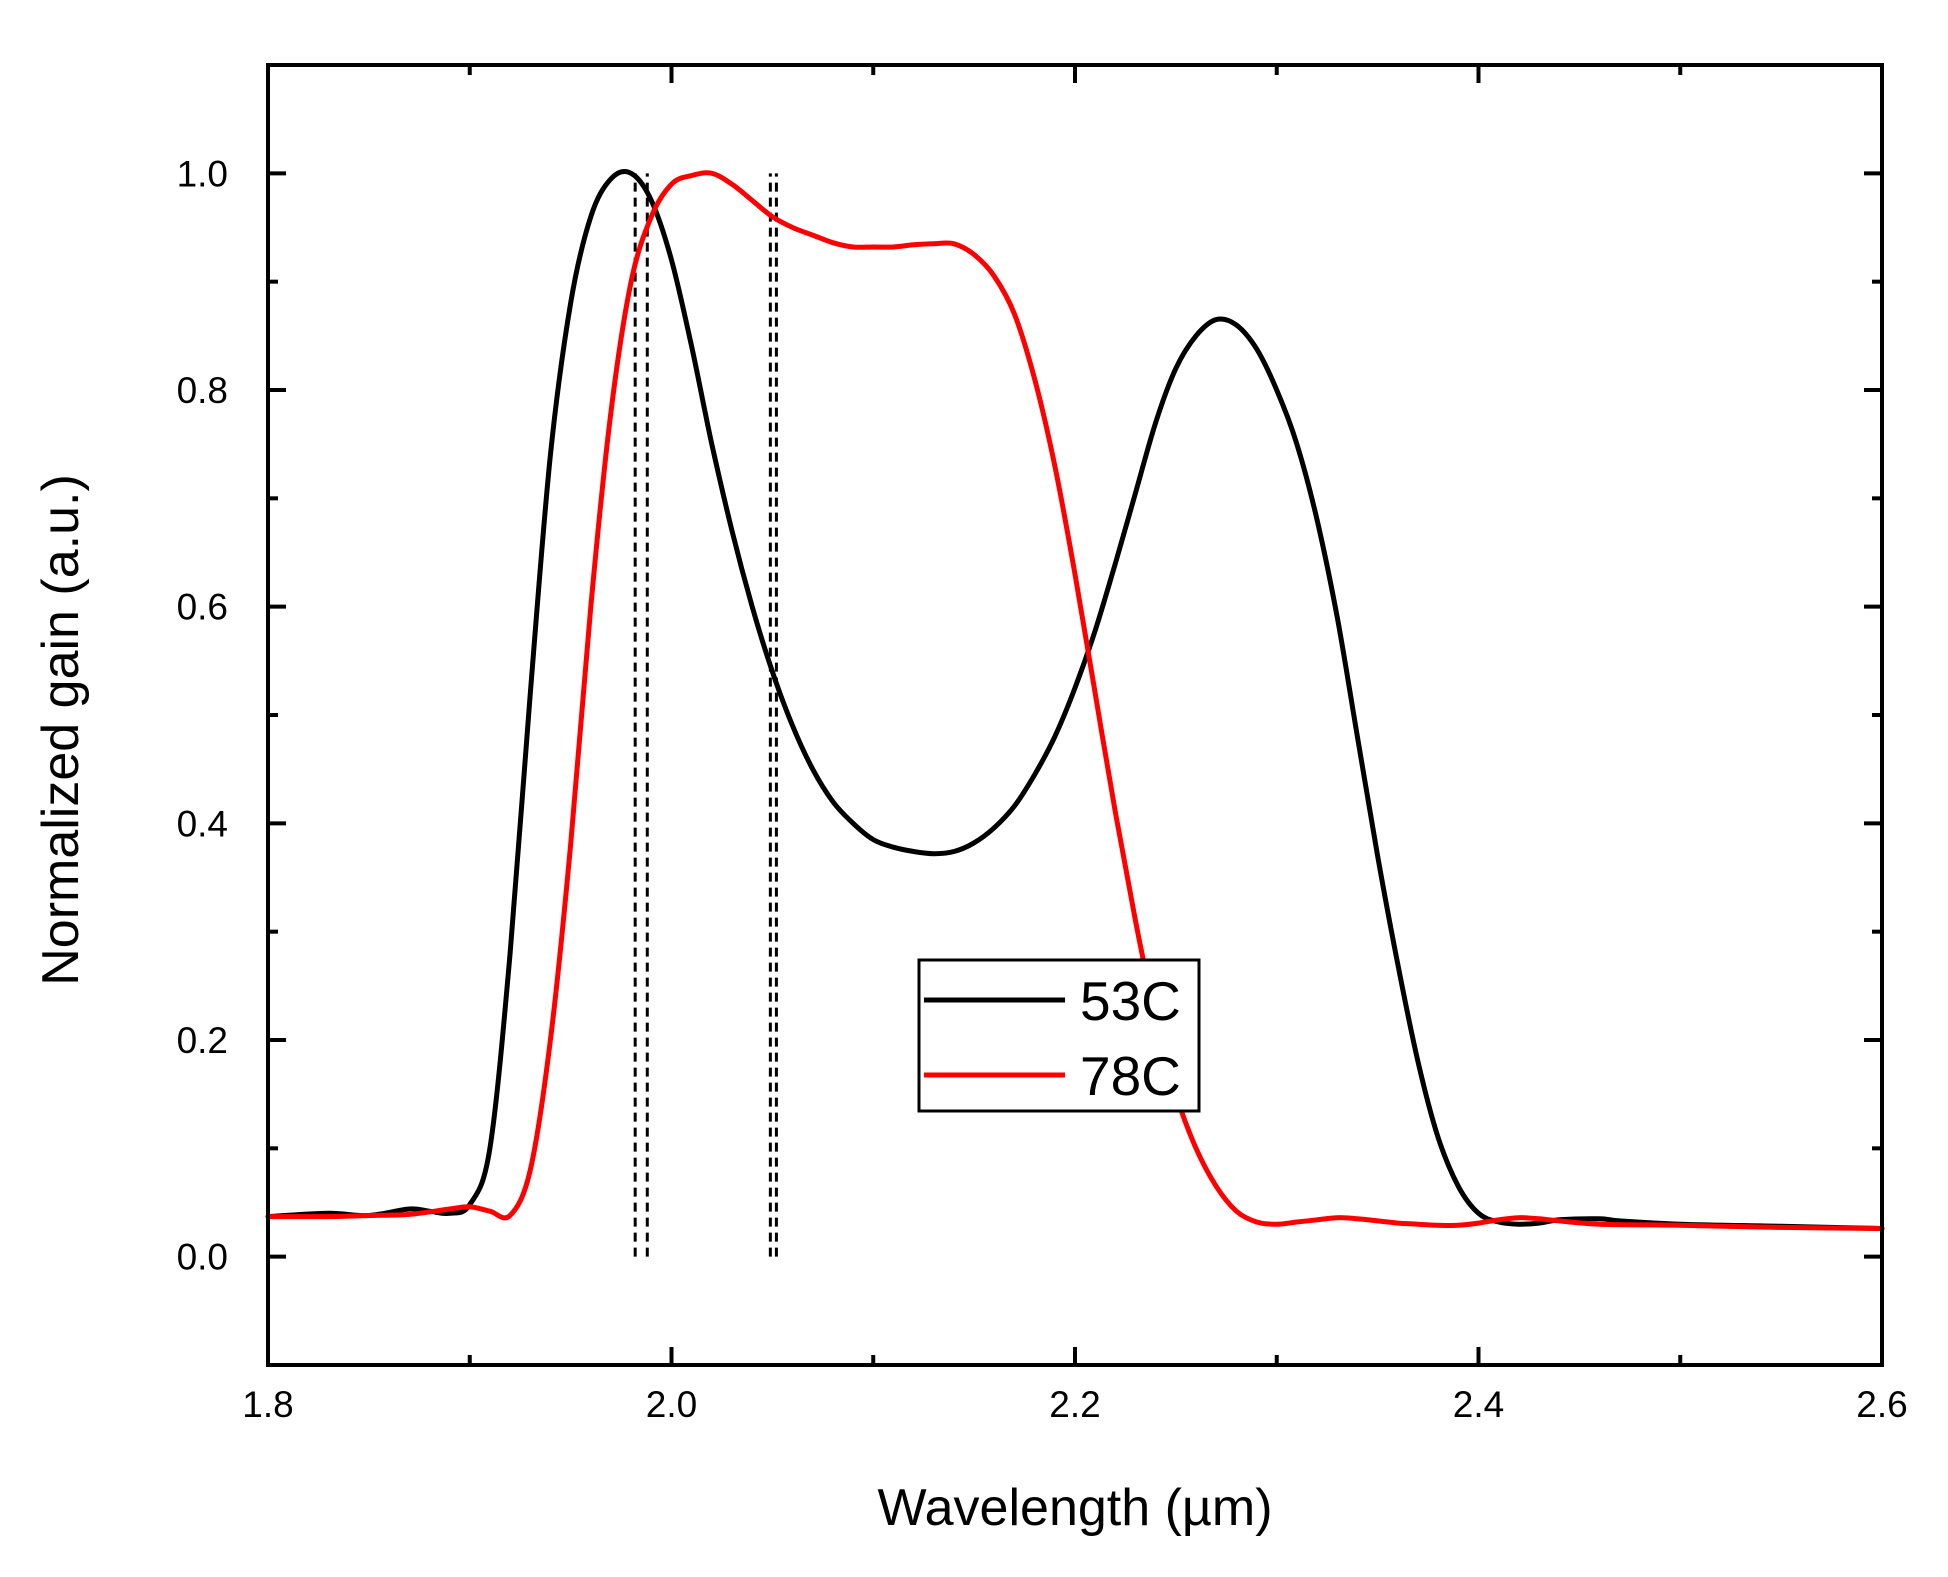  What do you see at coordinates (202, 1040) in the screenshot?
I see `y-tick-label: 0.2` at bounding box center [202, 1040].